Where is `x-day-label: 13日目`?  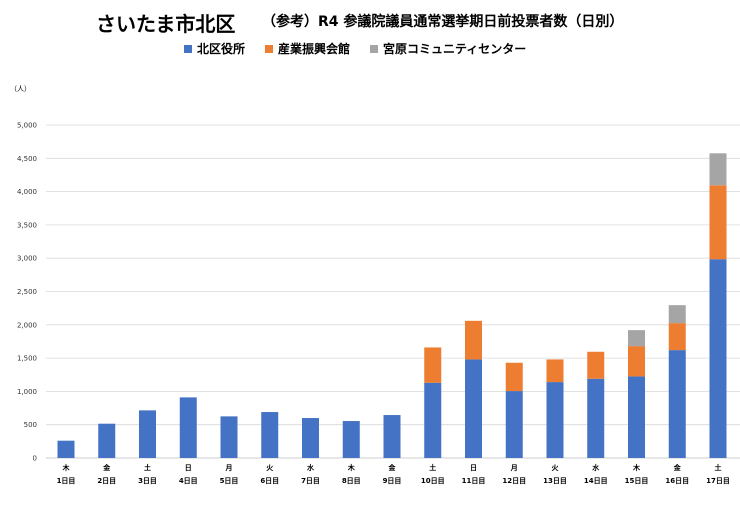 x-day-label: 13日目 is located at coordinates (555, 481).